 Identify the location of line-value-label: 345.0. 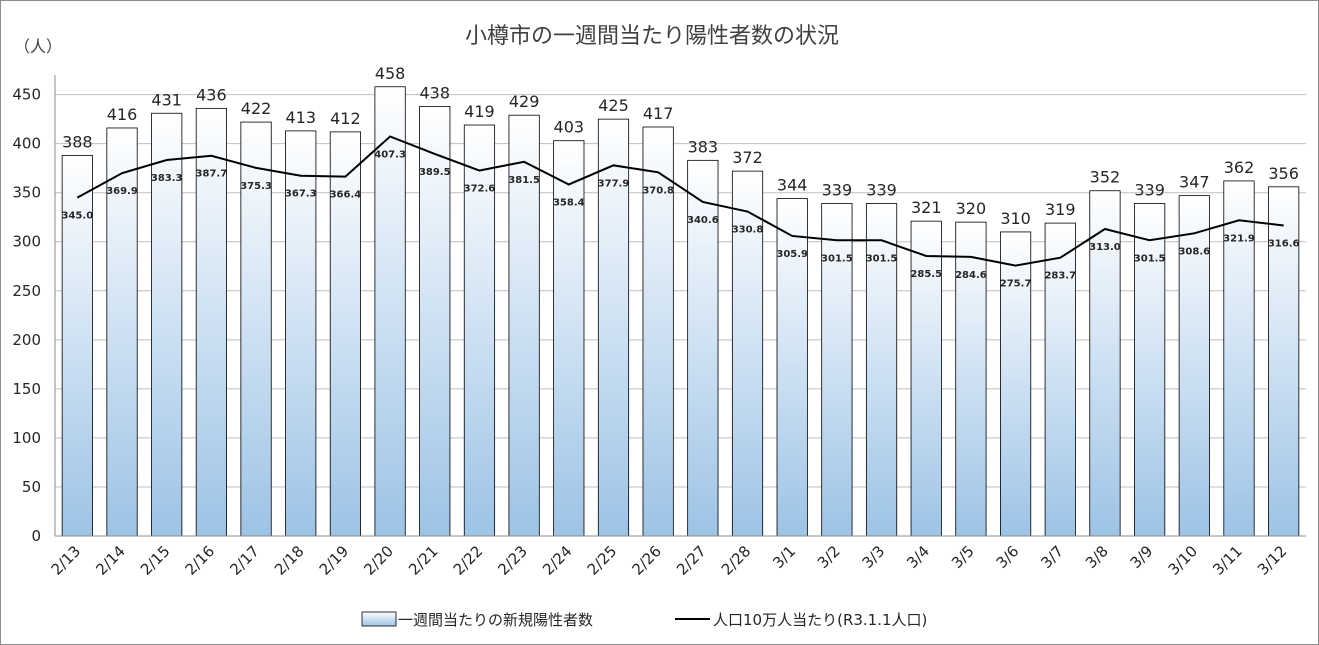
(78, 216).